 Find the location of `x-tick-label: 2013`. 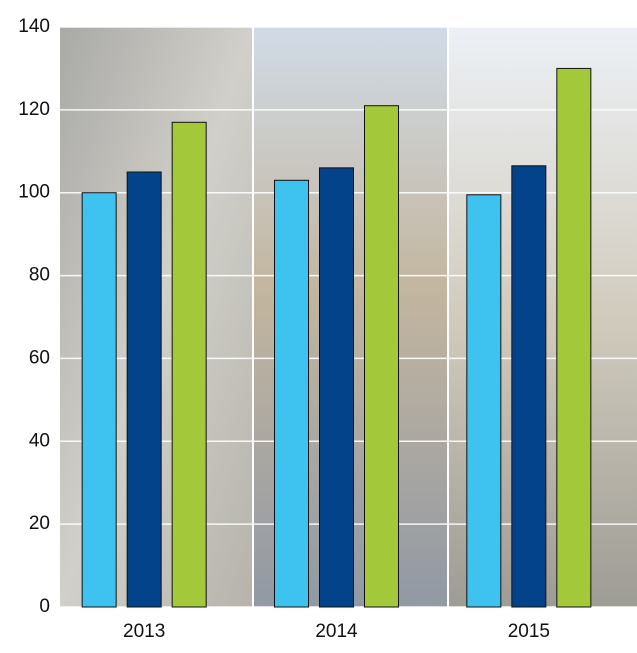

x-tick-label: 2013 is located at coordinates (144, 631).